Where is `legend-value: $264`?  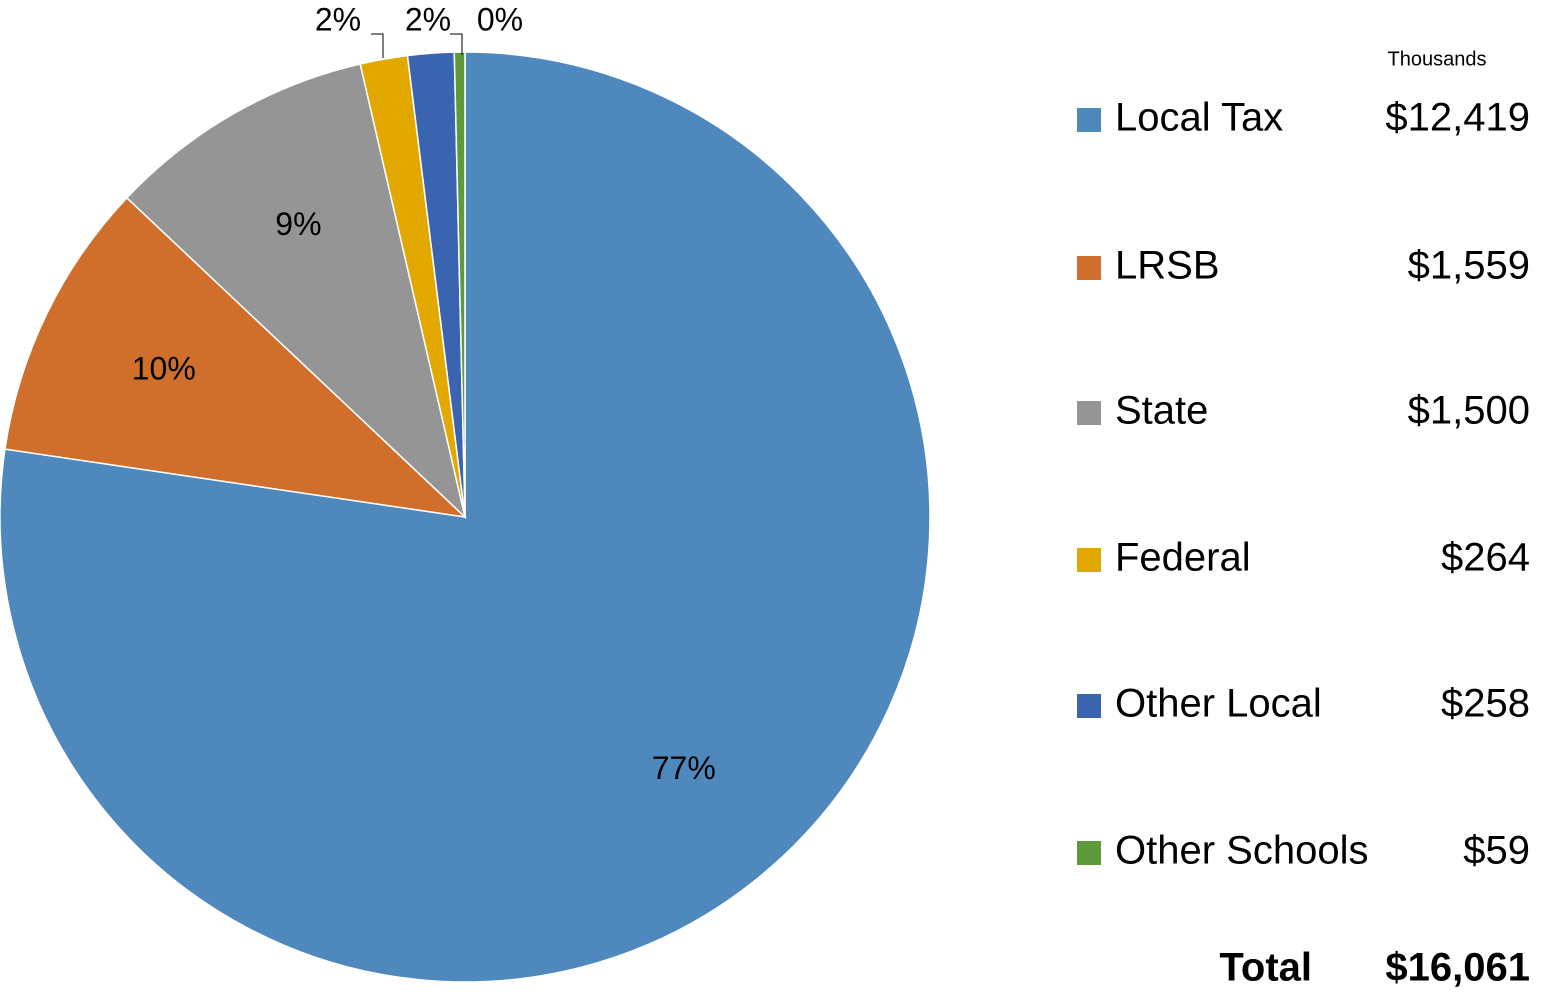 legend-value: $264 is located at coordinates (1485, 558).